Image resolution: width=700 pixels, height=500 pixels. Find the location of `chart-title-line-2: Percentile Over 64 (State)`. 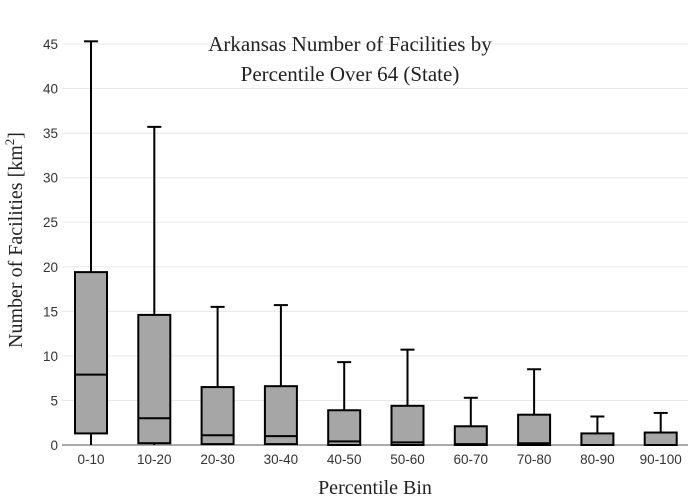

chart-title-line-2: Percentile Over 64 (State) is located at coordinates (350, 74).